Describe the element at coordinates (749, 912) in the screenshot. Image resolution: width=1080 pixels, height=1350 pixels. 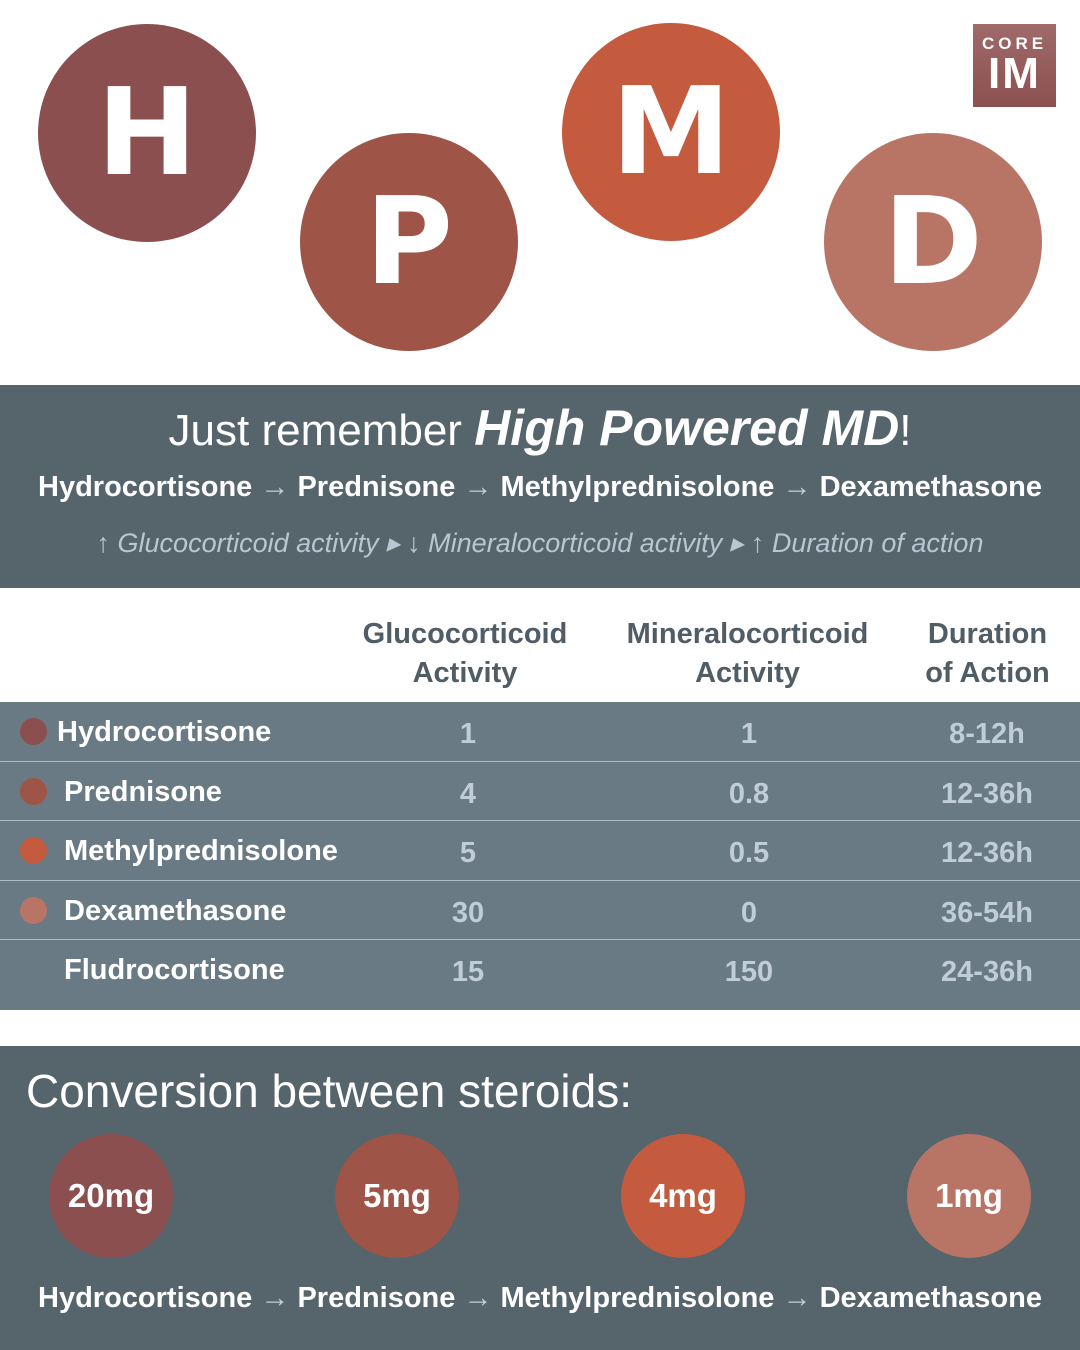
I see `mineralo-value: 0` at that location.